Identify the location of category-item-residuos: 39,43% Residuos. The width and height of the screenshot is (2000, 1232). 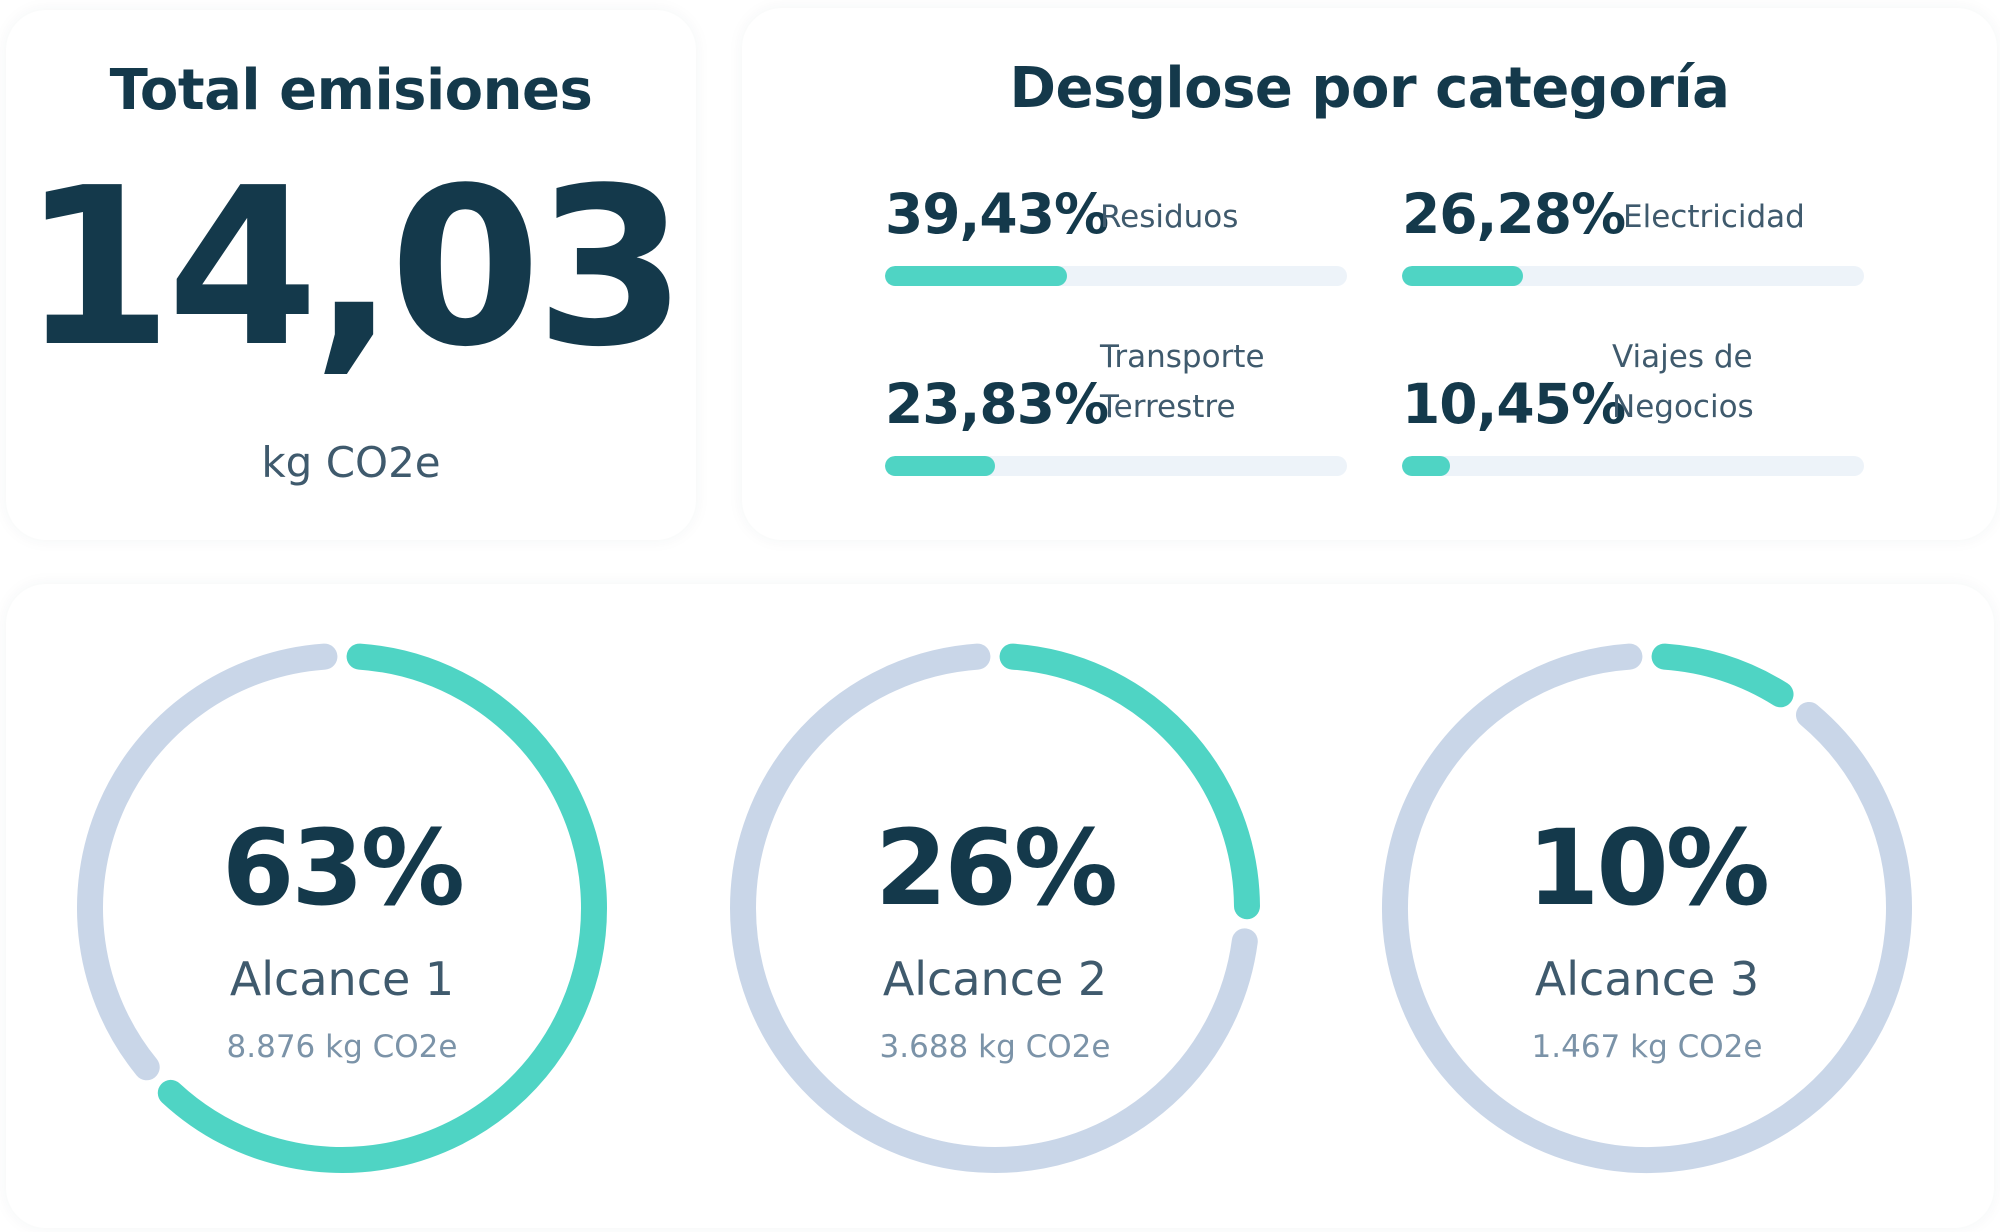
(1116, 216).